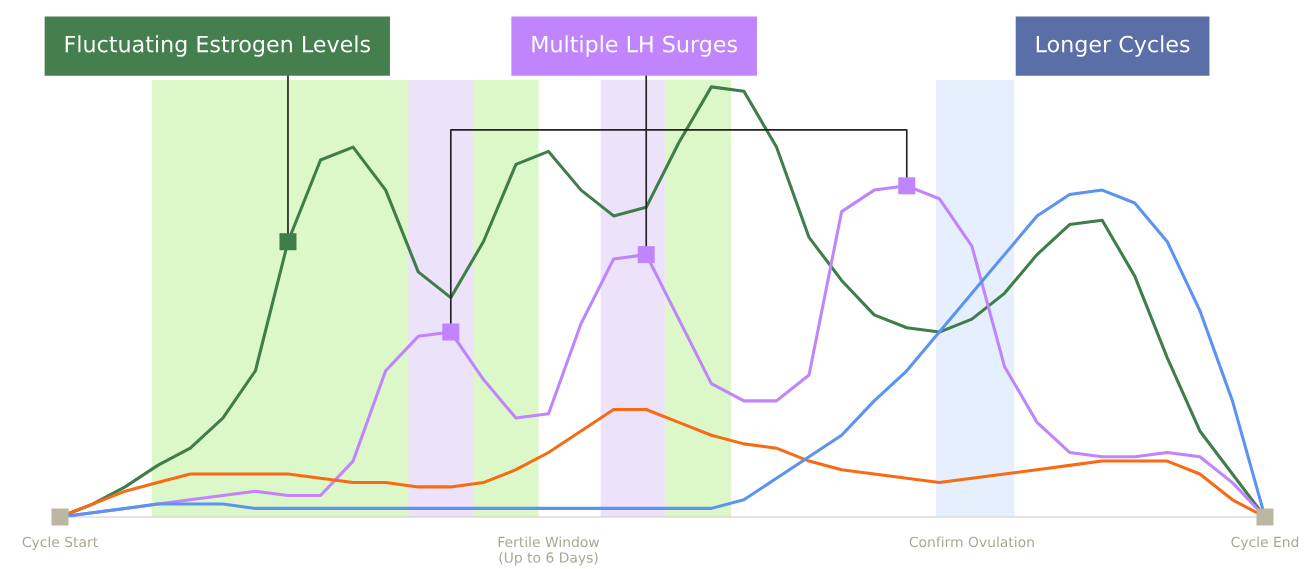 The height and width of the screenshot is (569, 1308). I want to click on x-tick-label: Cycle Start, so click(60, 543).